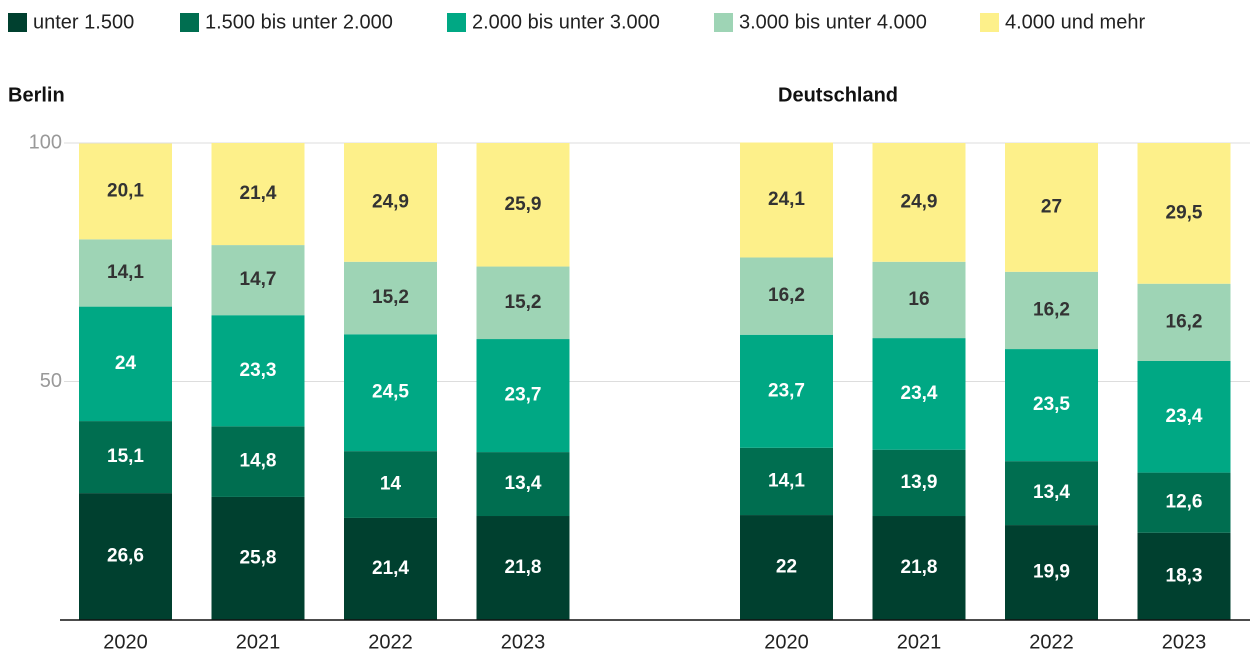 This screenshot has height=657, width=1254. I want to click on value-label: 23,3, so click(258, 370).